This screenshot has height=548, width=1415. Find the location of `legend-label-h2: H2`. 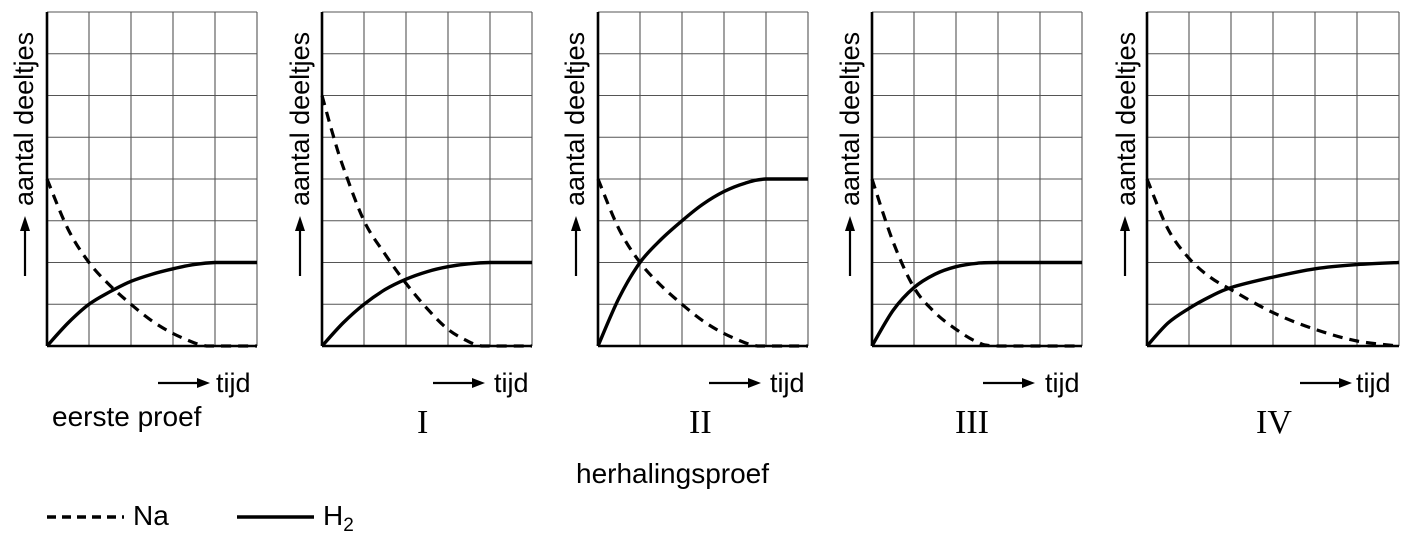

legend-label-h2: H2 is located at coordinates (338, 518).